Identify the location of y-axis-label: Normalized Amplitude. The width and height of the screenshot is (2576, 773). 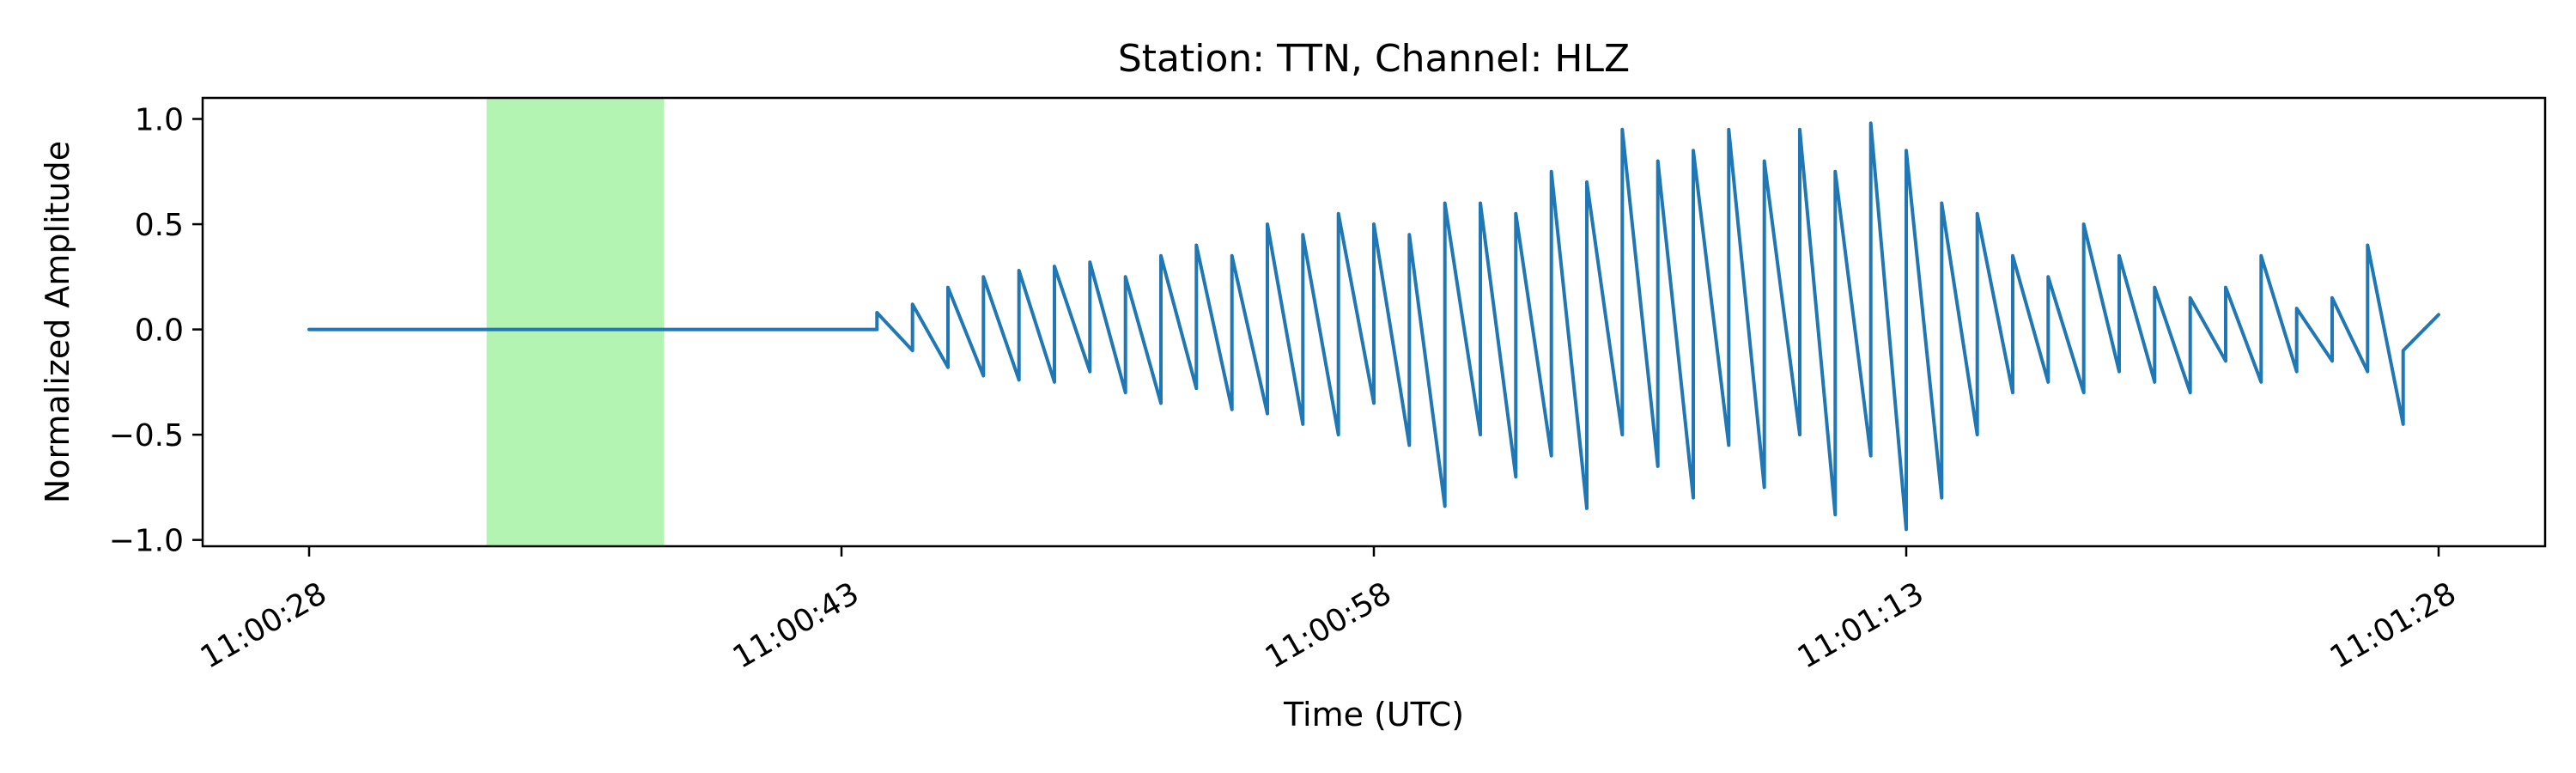
(58, 322).